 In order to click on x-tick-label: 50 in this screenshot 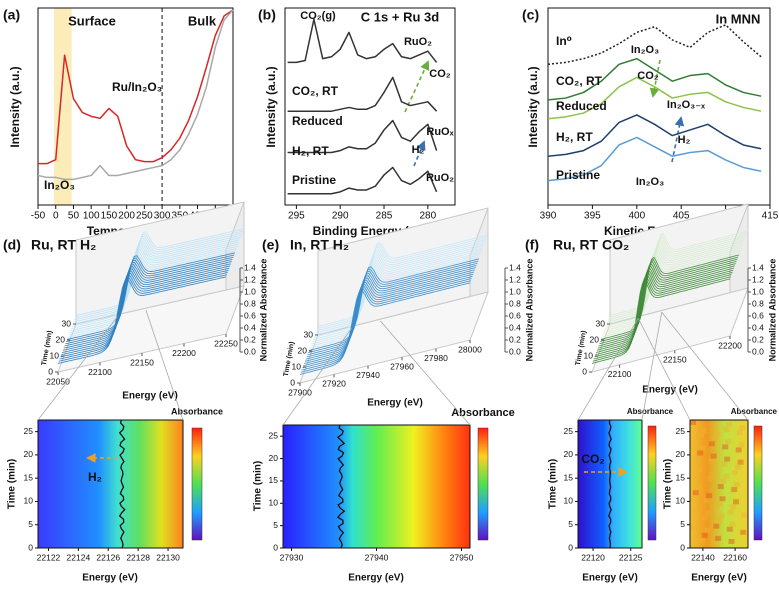, I will do `click(74, 216)`.